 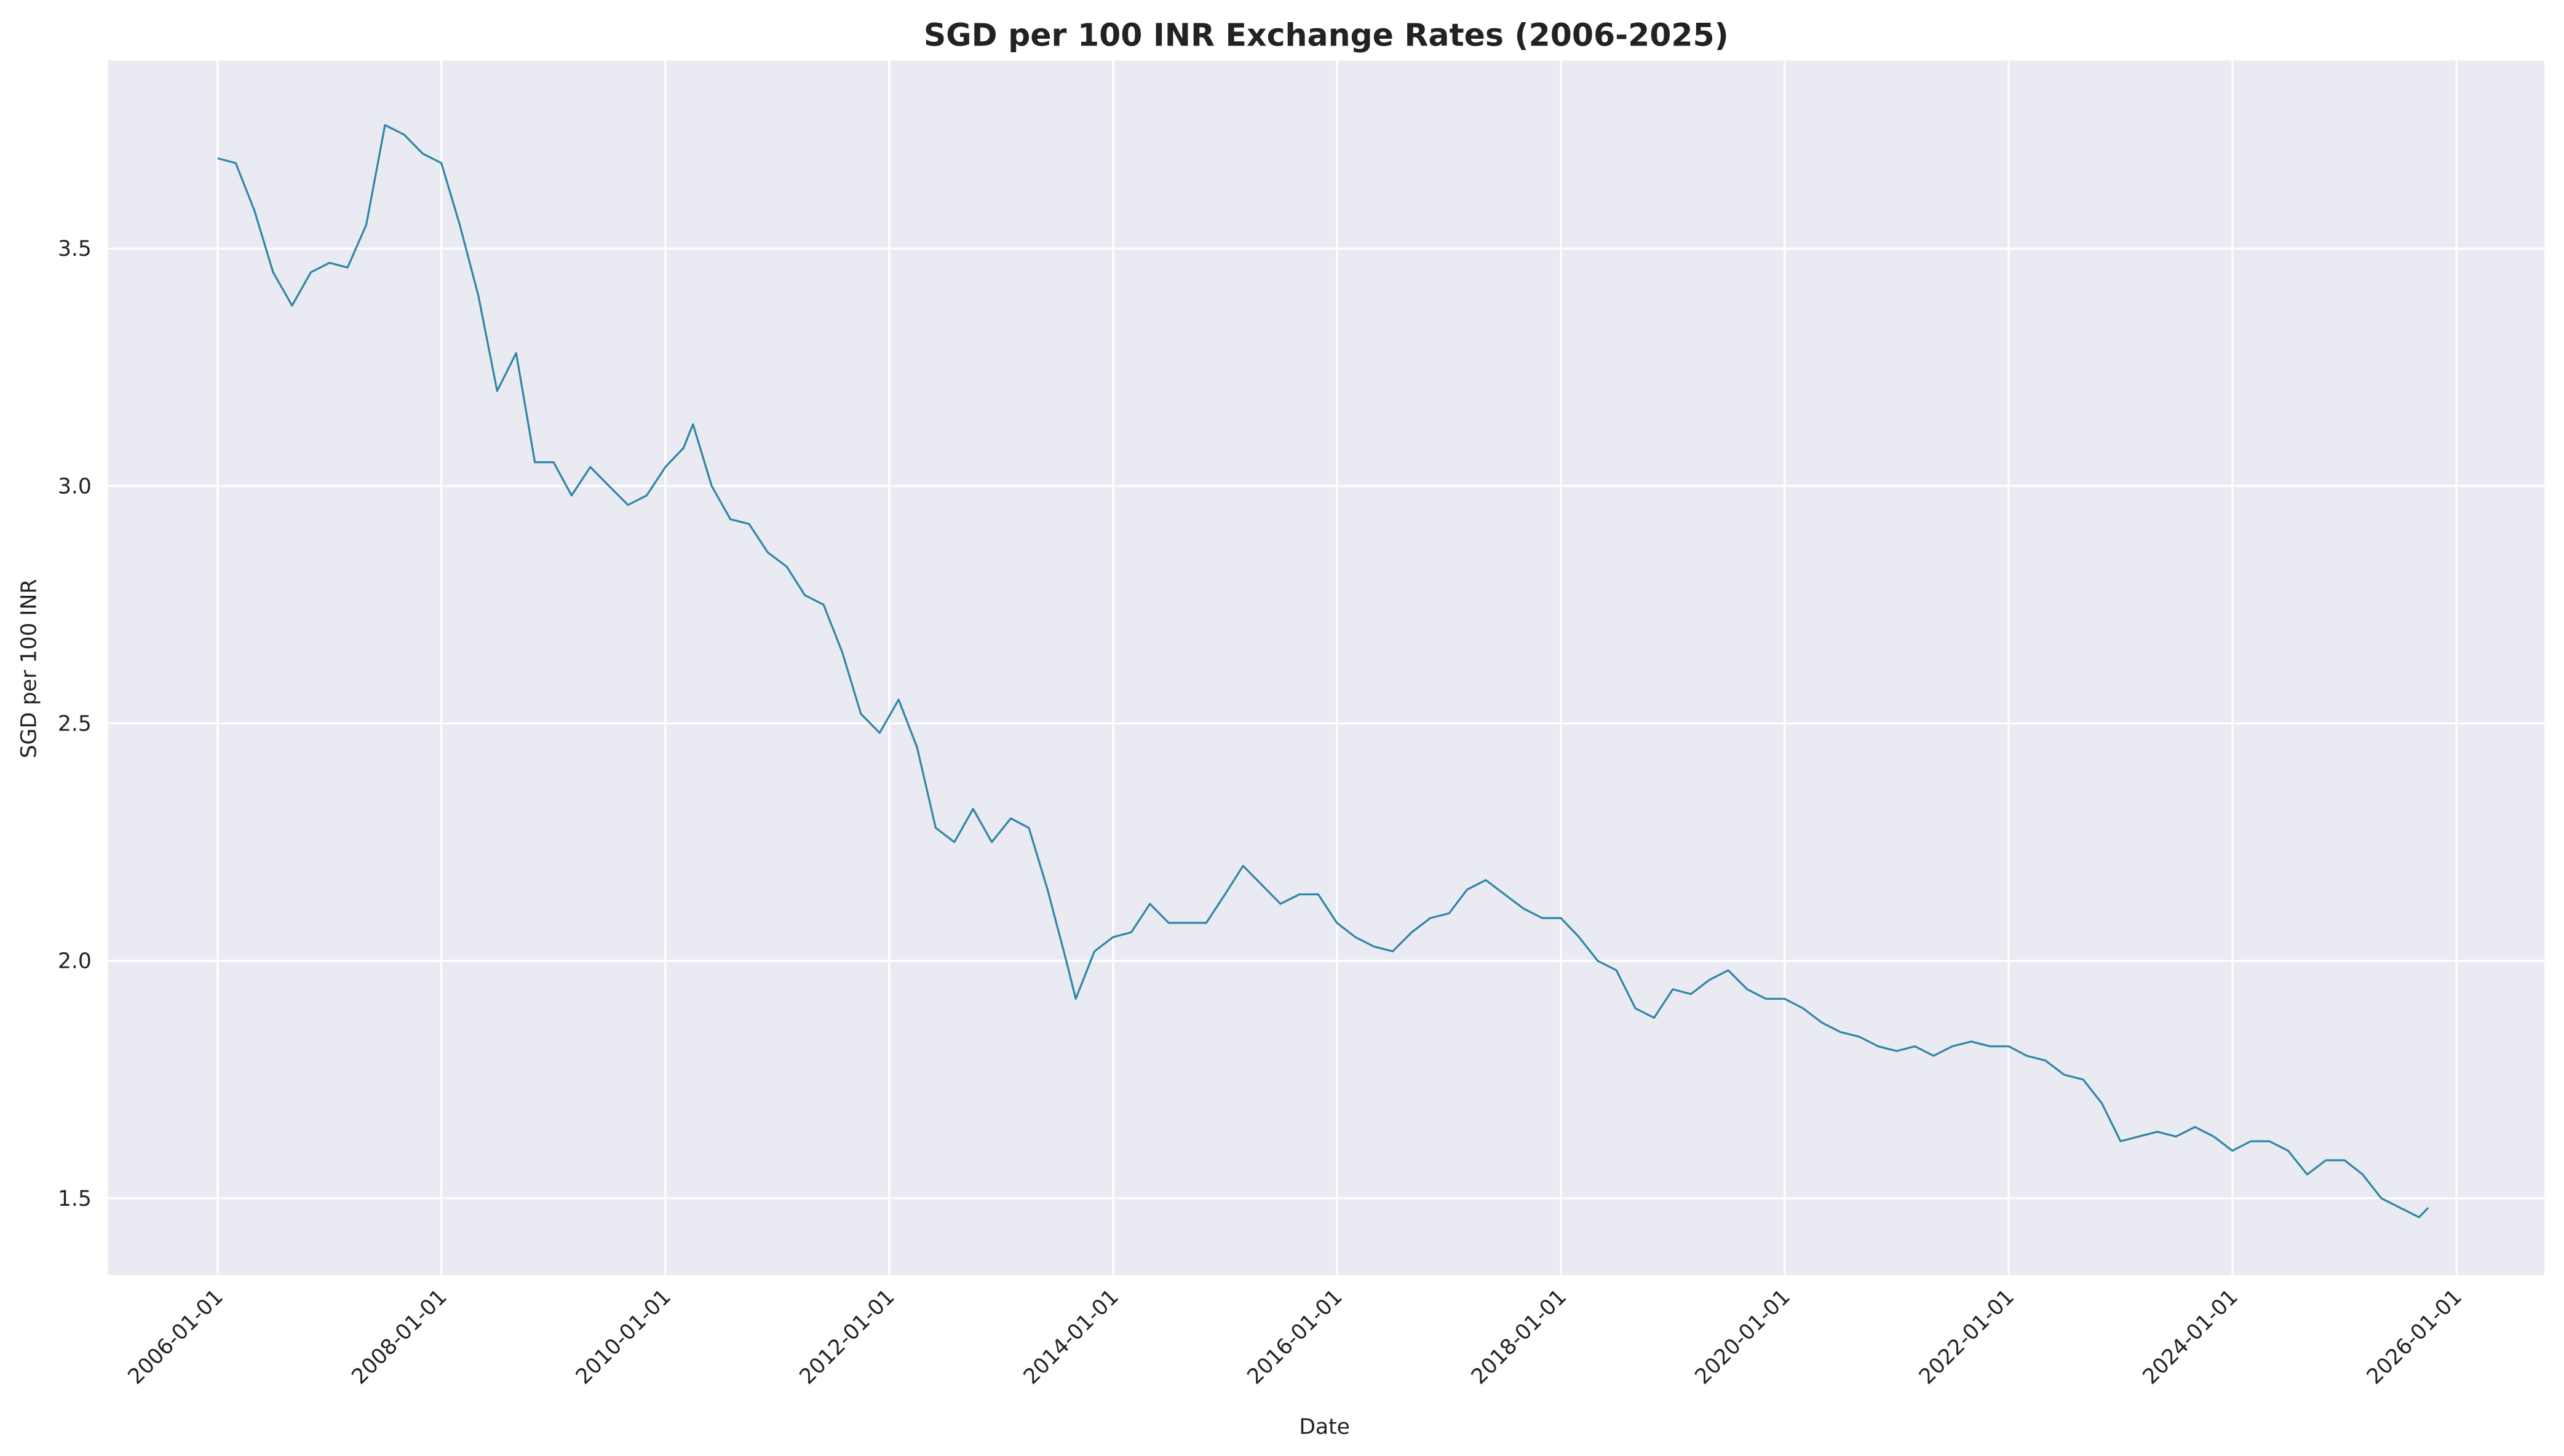 What do you see at coordinates (75, 962) in the screenshot?
I see `y-tick-label: 2.0` at bounding box center [75, 962].